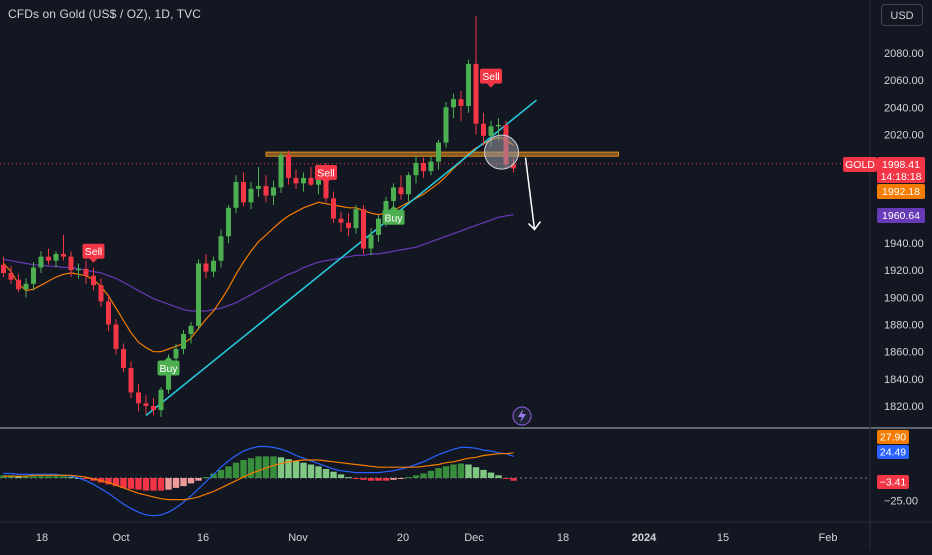  I want to click on macd-signal-tag: 27.90, so click(893, 437).